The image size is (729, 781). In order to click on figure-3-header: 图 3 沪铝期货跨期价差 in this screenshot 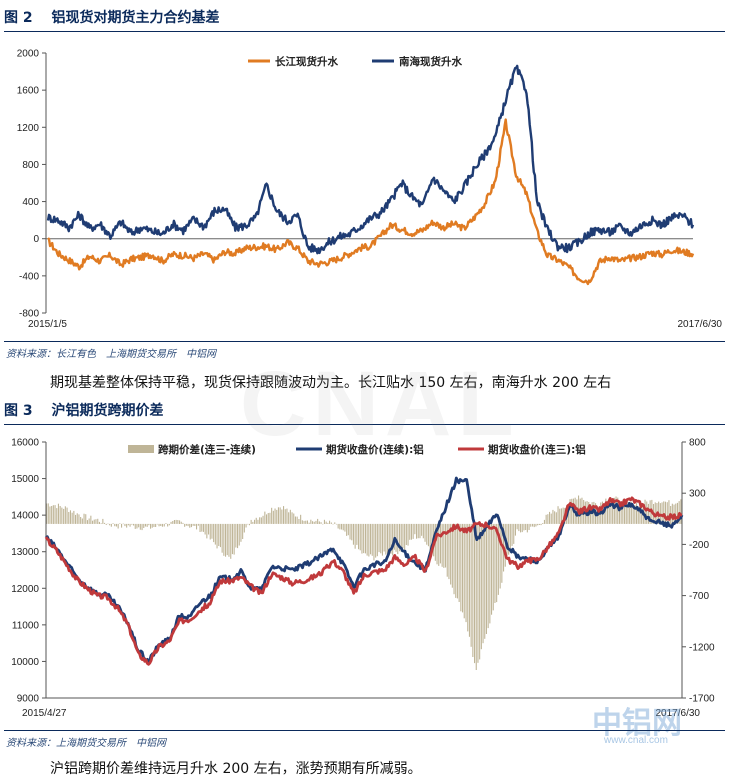, I will do `click(364, 410)`.